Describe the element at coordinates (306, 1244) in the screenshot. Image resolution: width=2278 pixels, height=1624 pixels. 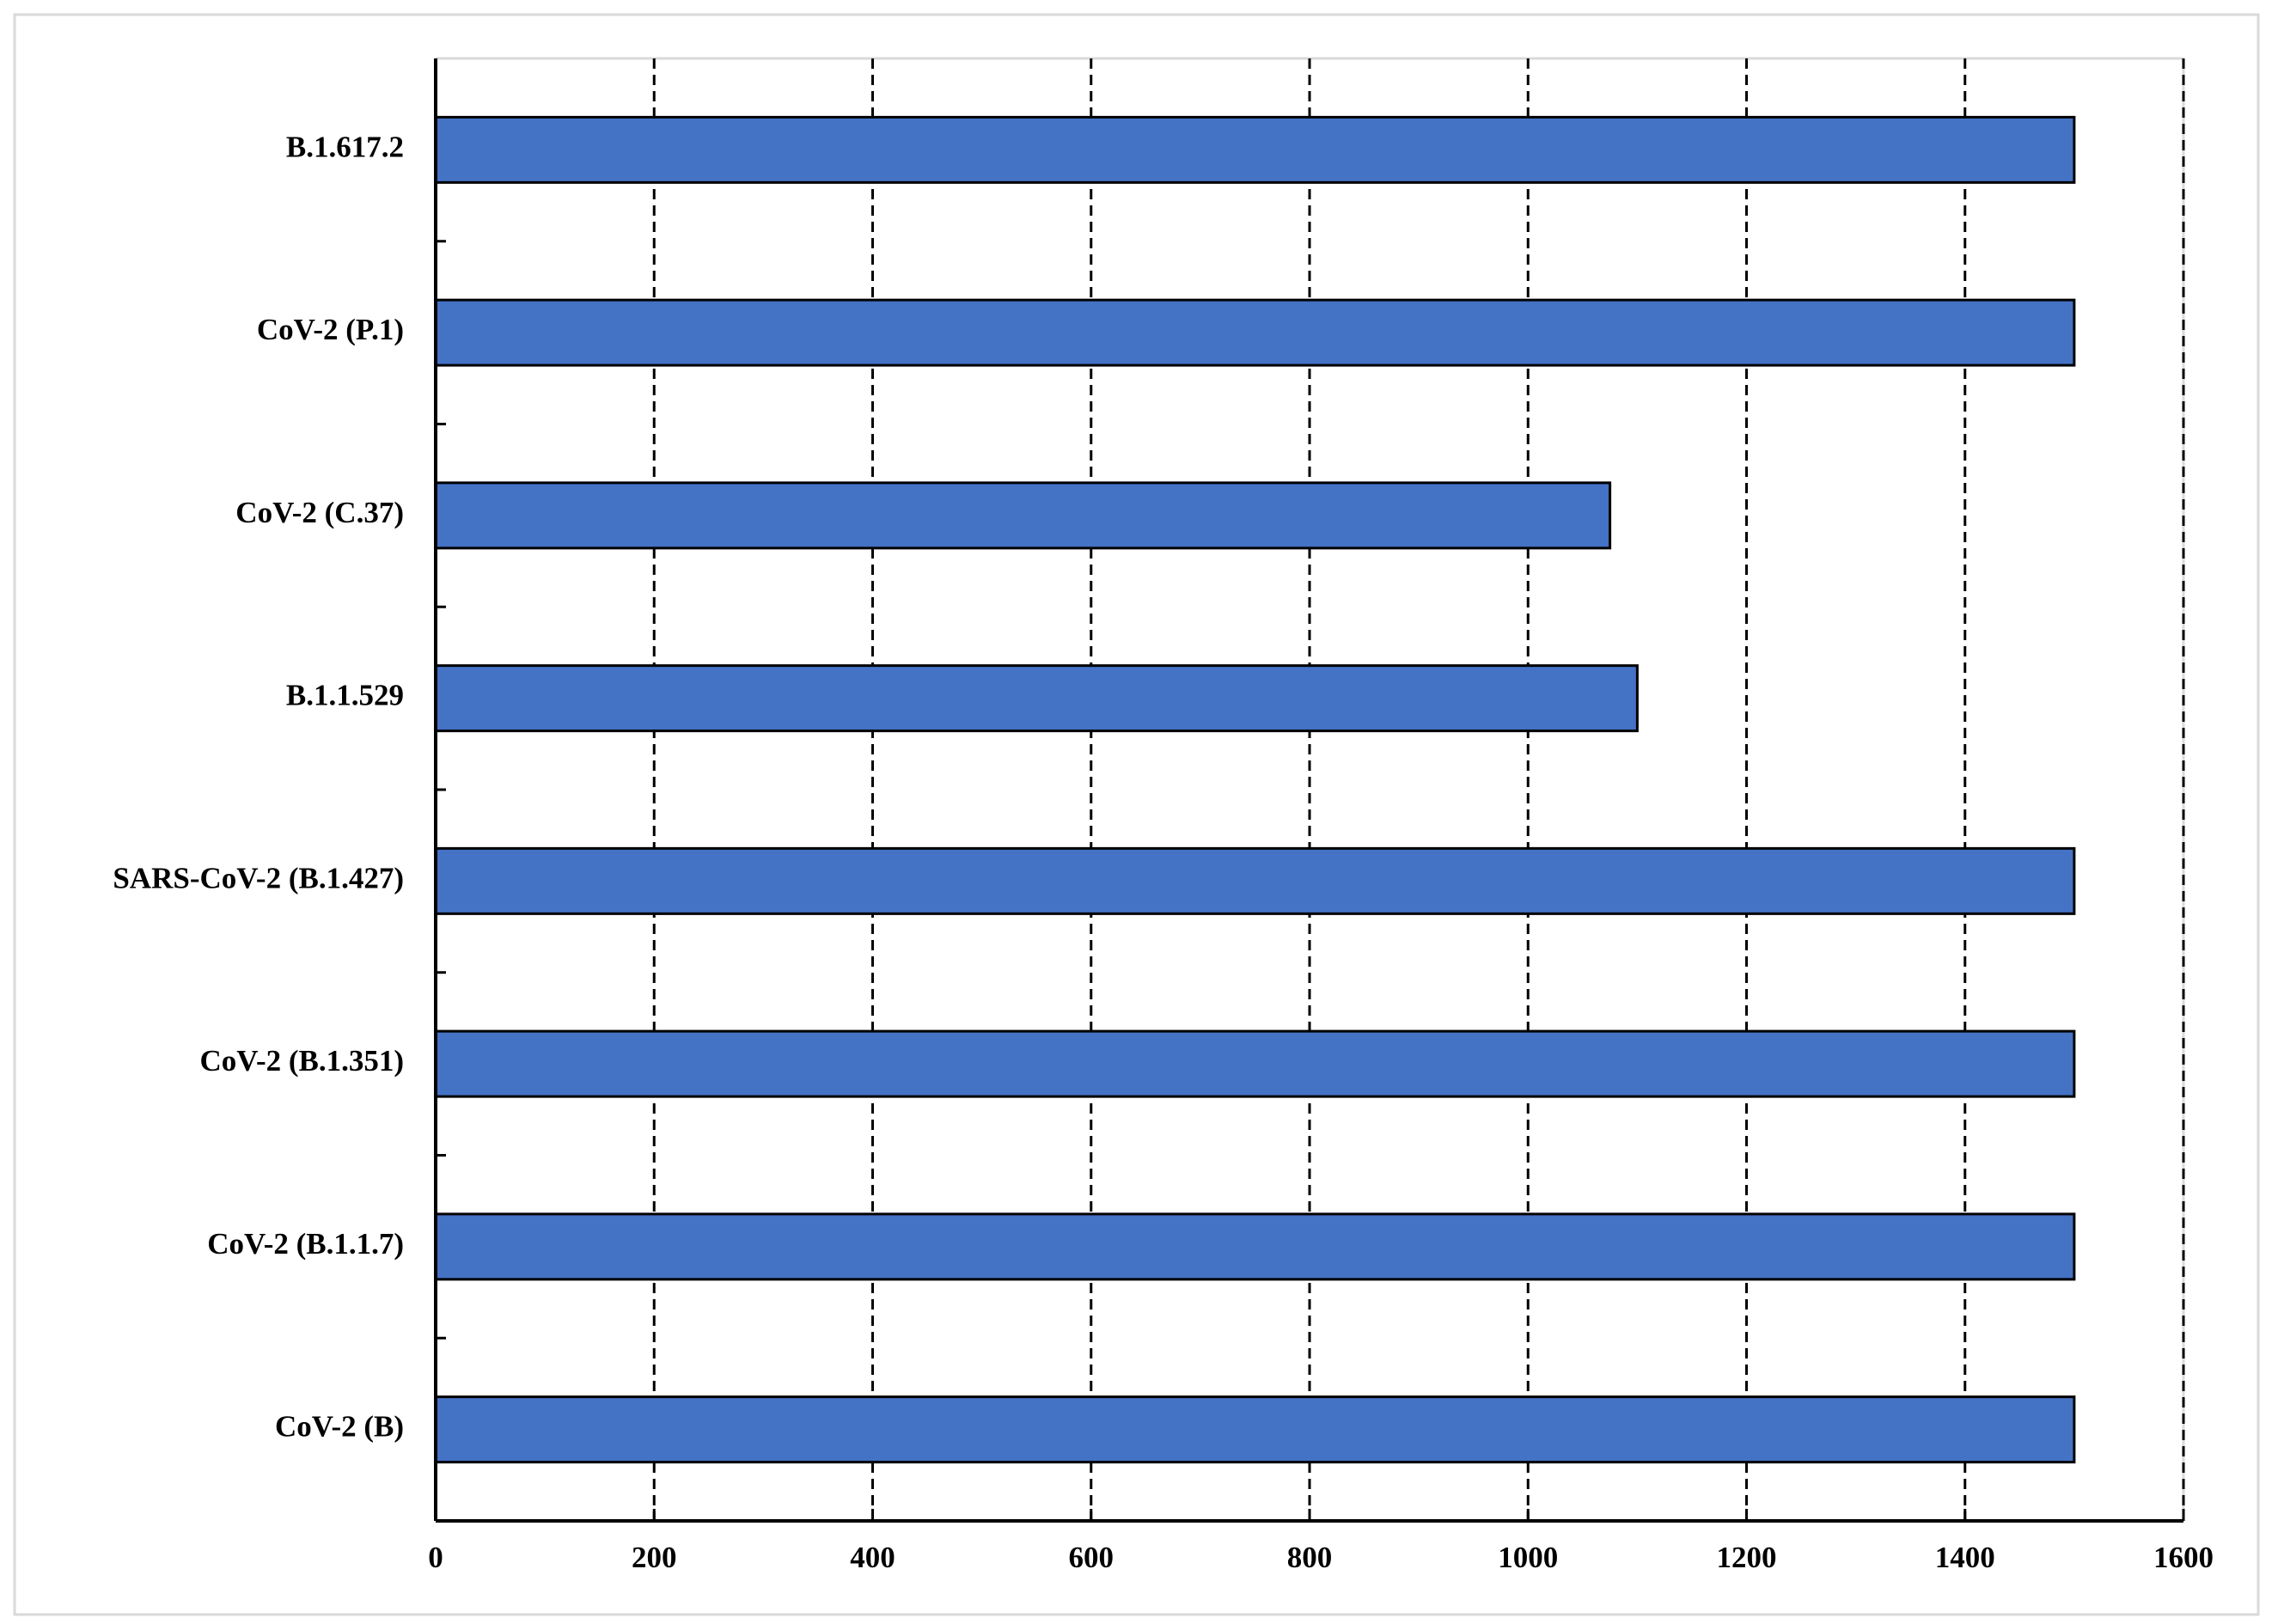
I see `y-tick-label: CoV-2 (B.1.1.7)` at that location.